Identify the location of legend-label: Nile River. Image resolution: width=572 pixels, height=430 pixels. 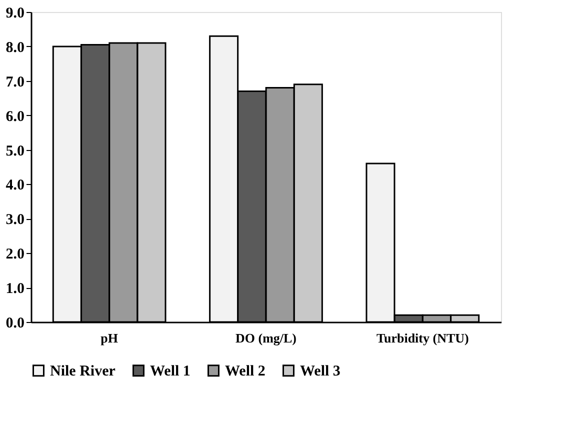
(83, 372).